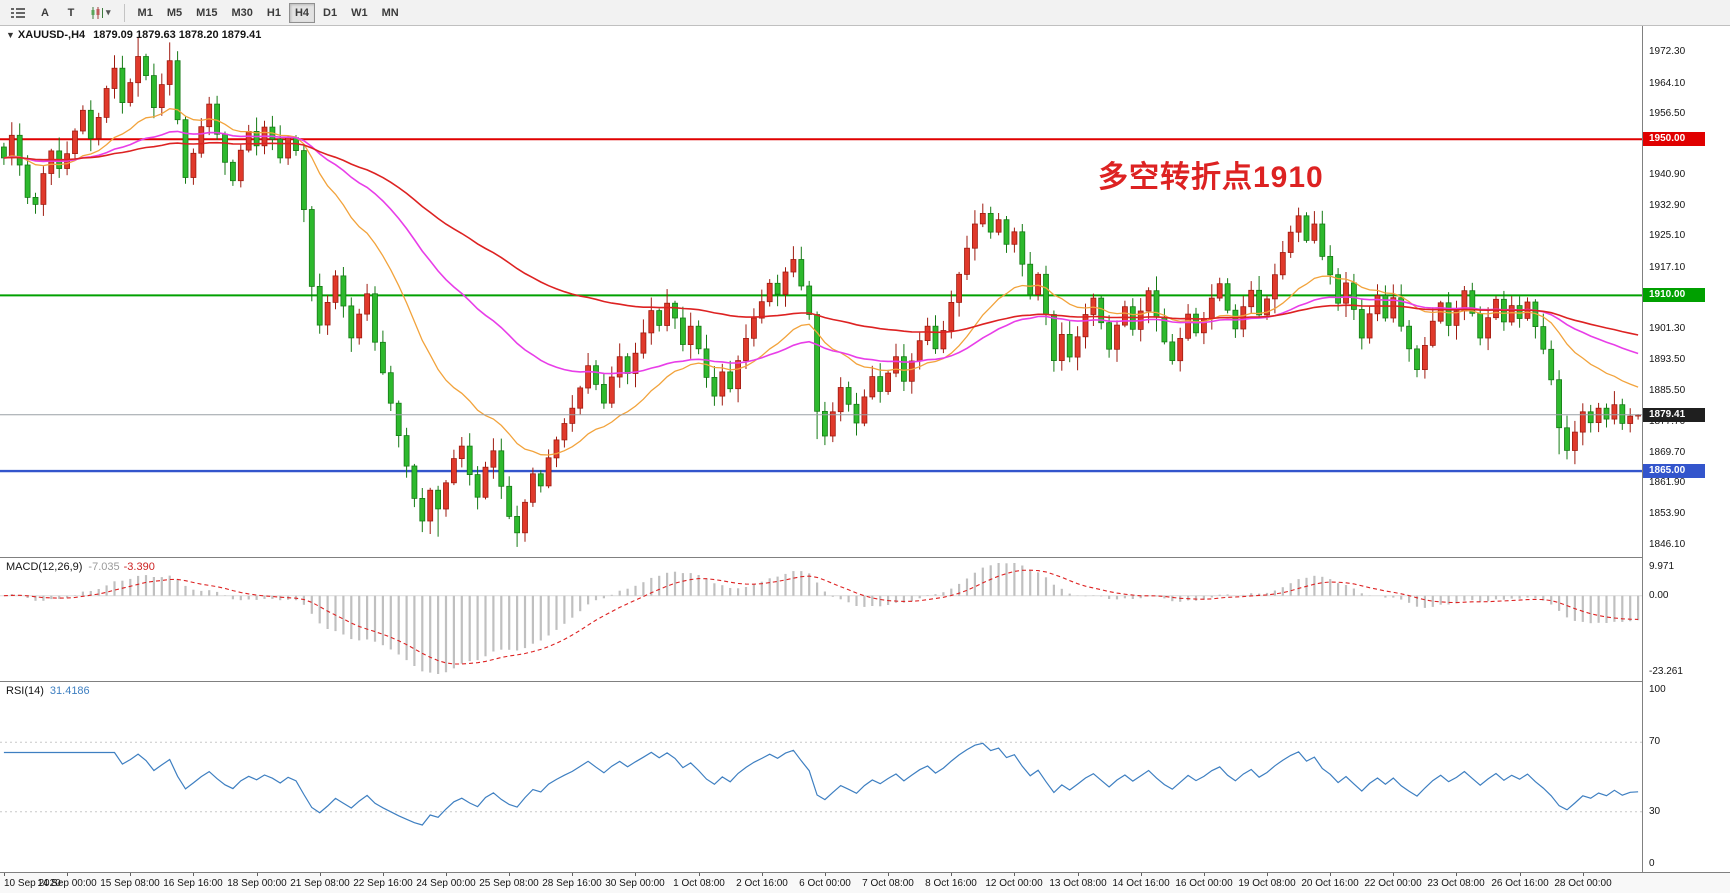 Image resolution: width=1730 pixels, height=893 pixels. What do you see at coordinates (1456, 883) in the screenshot?
I see `time-label: 23 Oct 08:00` at bounding box center [1456, 883].